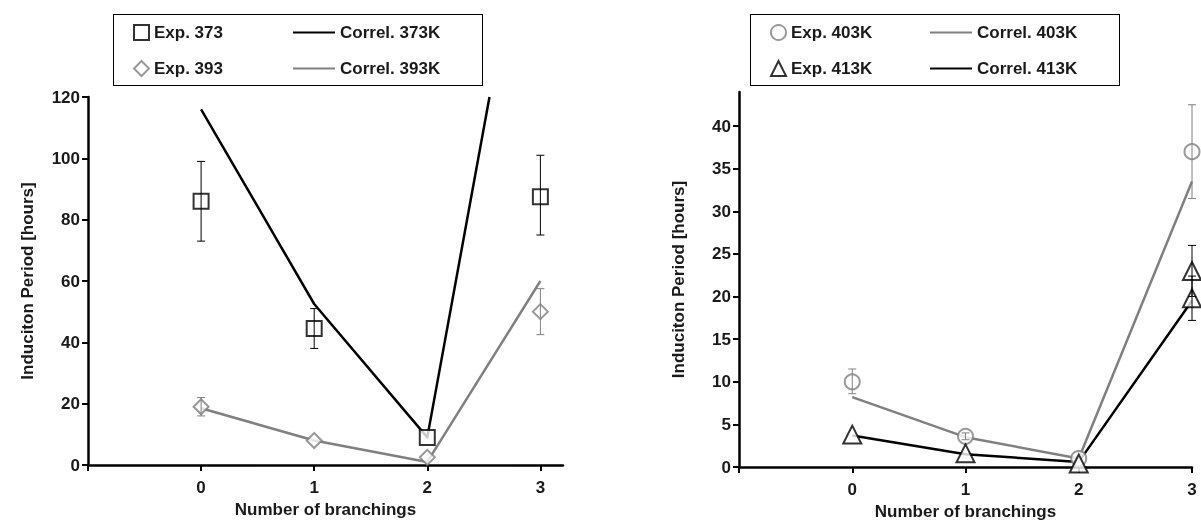  What do you see at coordinates (721, 169) in the screenshot?
I see `y-tick-label: 35` at bounding box center [721, 169].